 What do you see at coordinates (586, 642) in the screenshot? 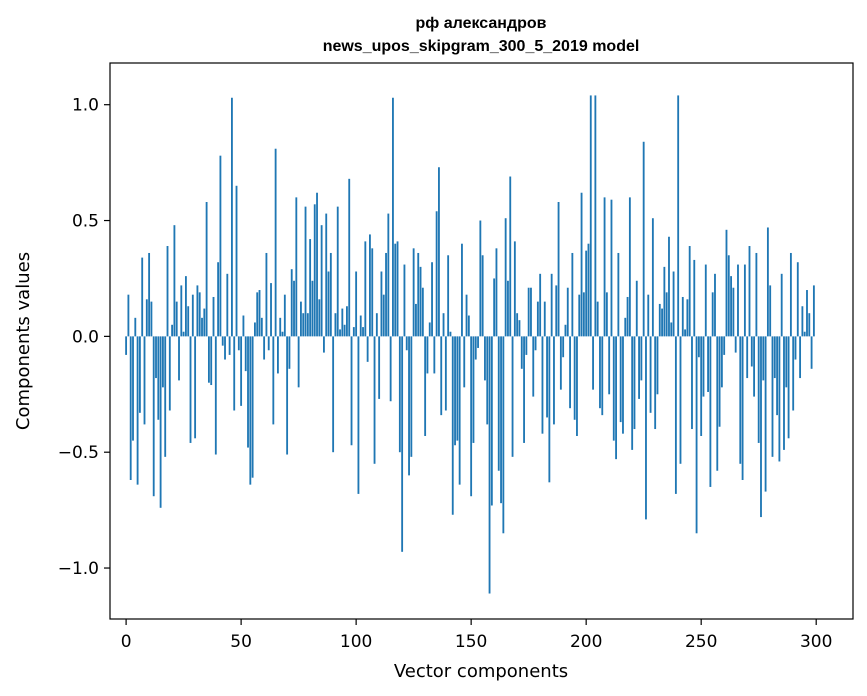
I see `x-tick-label: 200` at bounding box center [586, 642].